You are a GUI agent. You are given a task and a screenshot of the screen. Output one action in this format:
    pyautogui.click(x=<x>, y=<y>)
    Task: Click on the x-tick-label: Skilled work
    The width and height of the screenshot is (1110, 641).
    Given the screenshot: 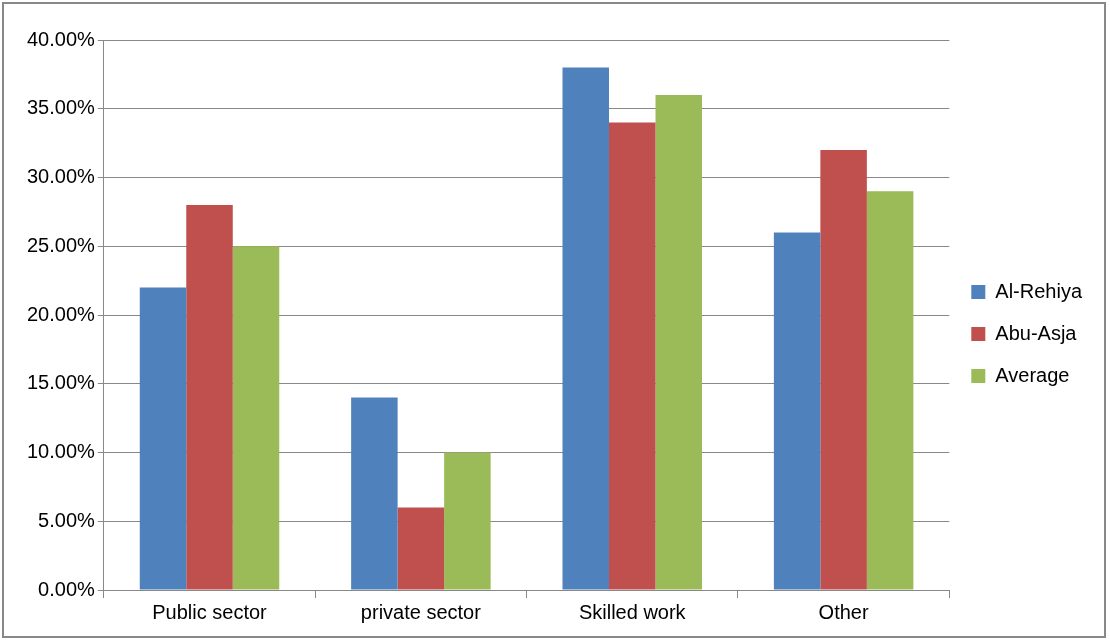 What is the action you would take?
    pyautogui.click(x=632, y=611)
    